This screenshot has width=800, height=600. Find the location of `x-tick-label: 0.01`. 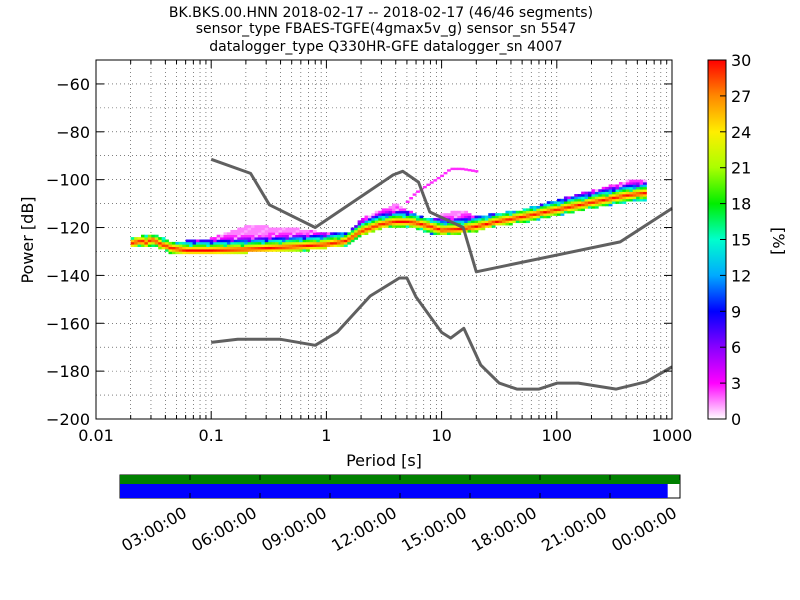

x-tick-label: 0.01 is located at coordinates (96, 435).